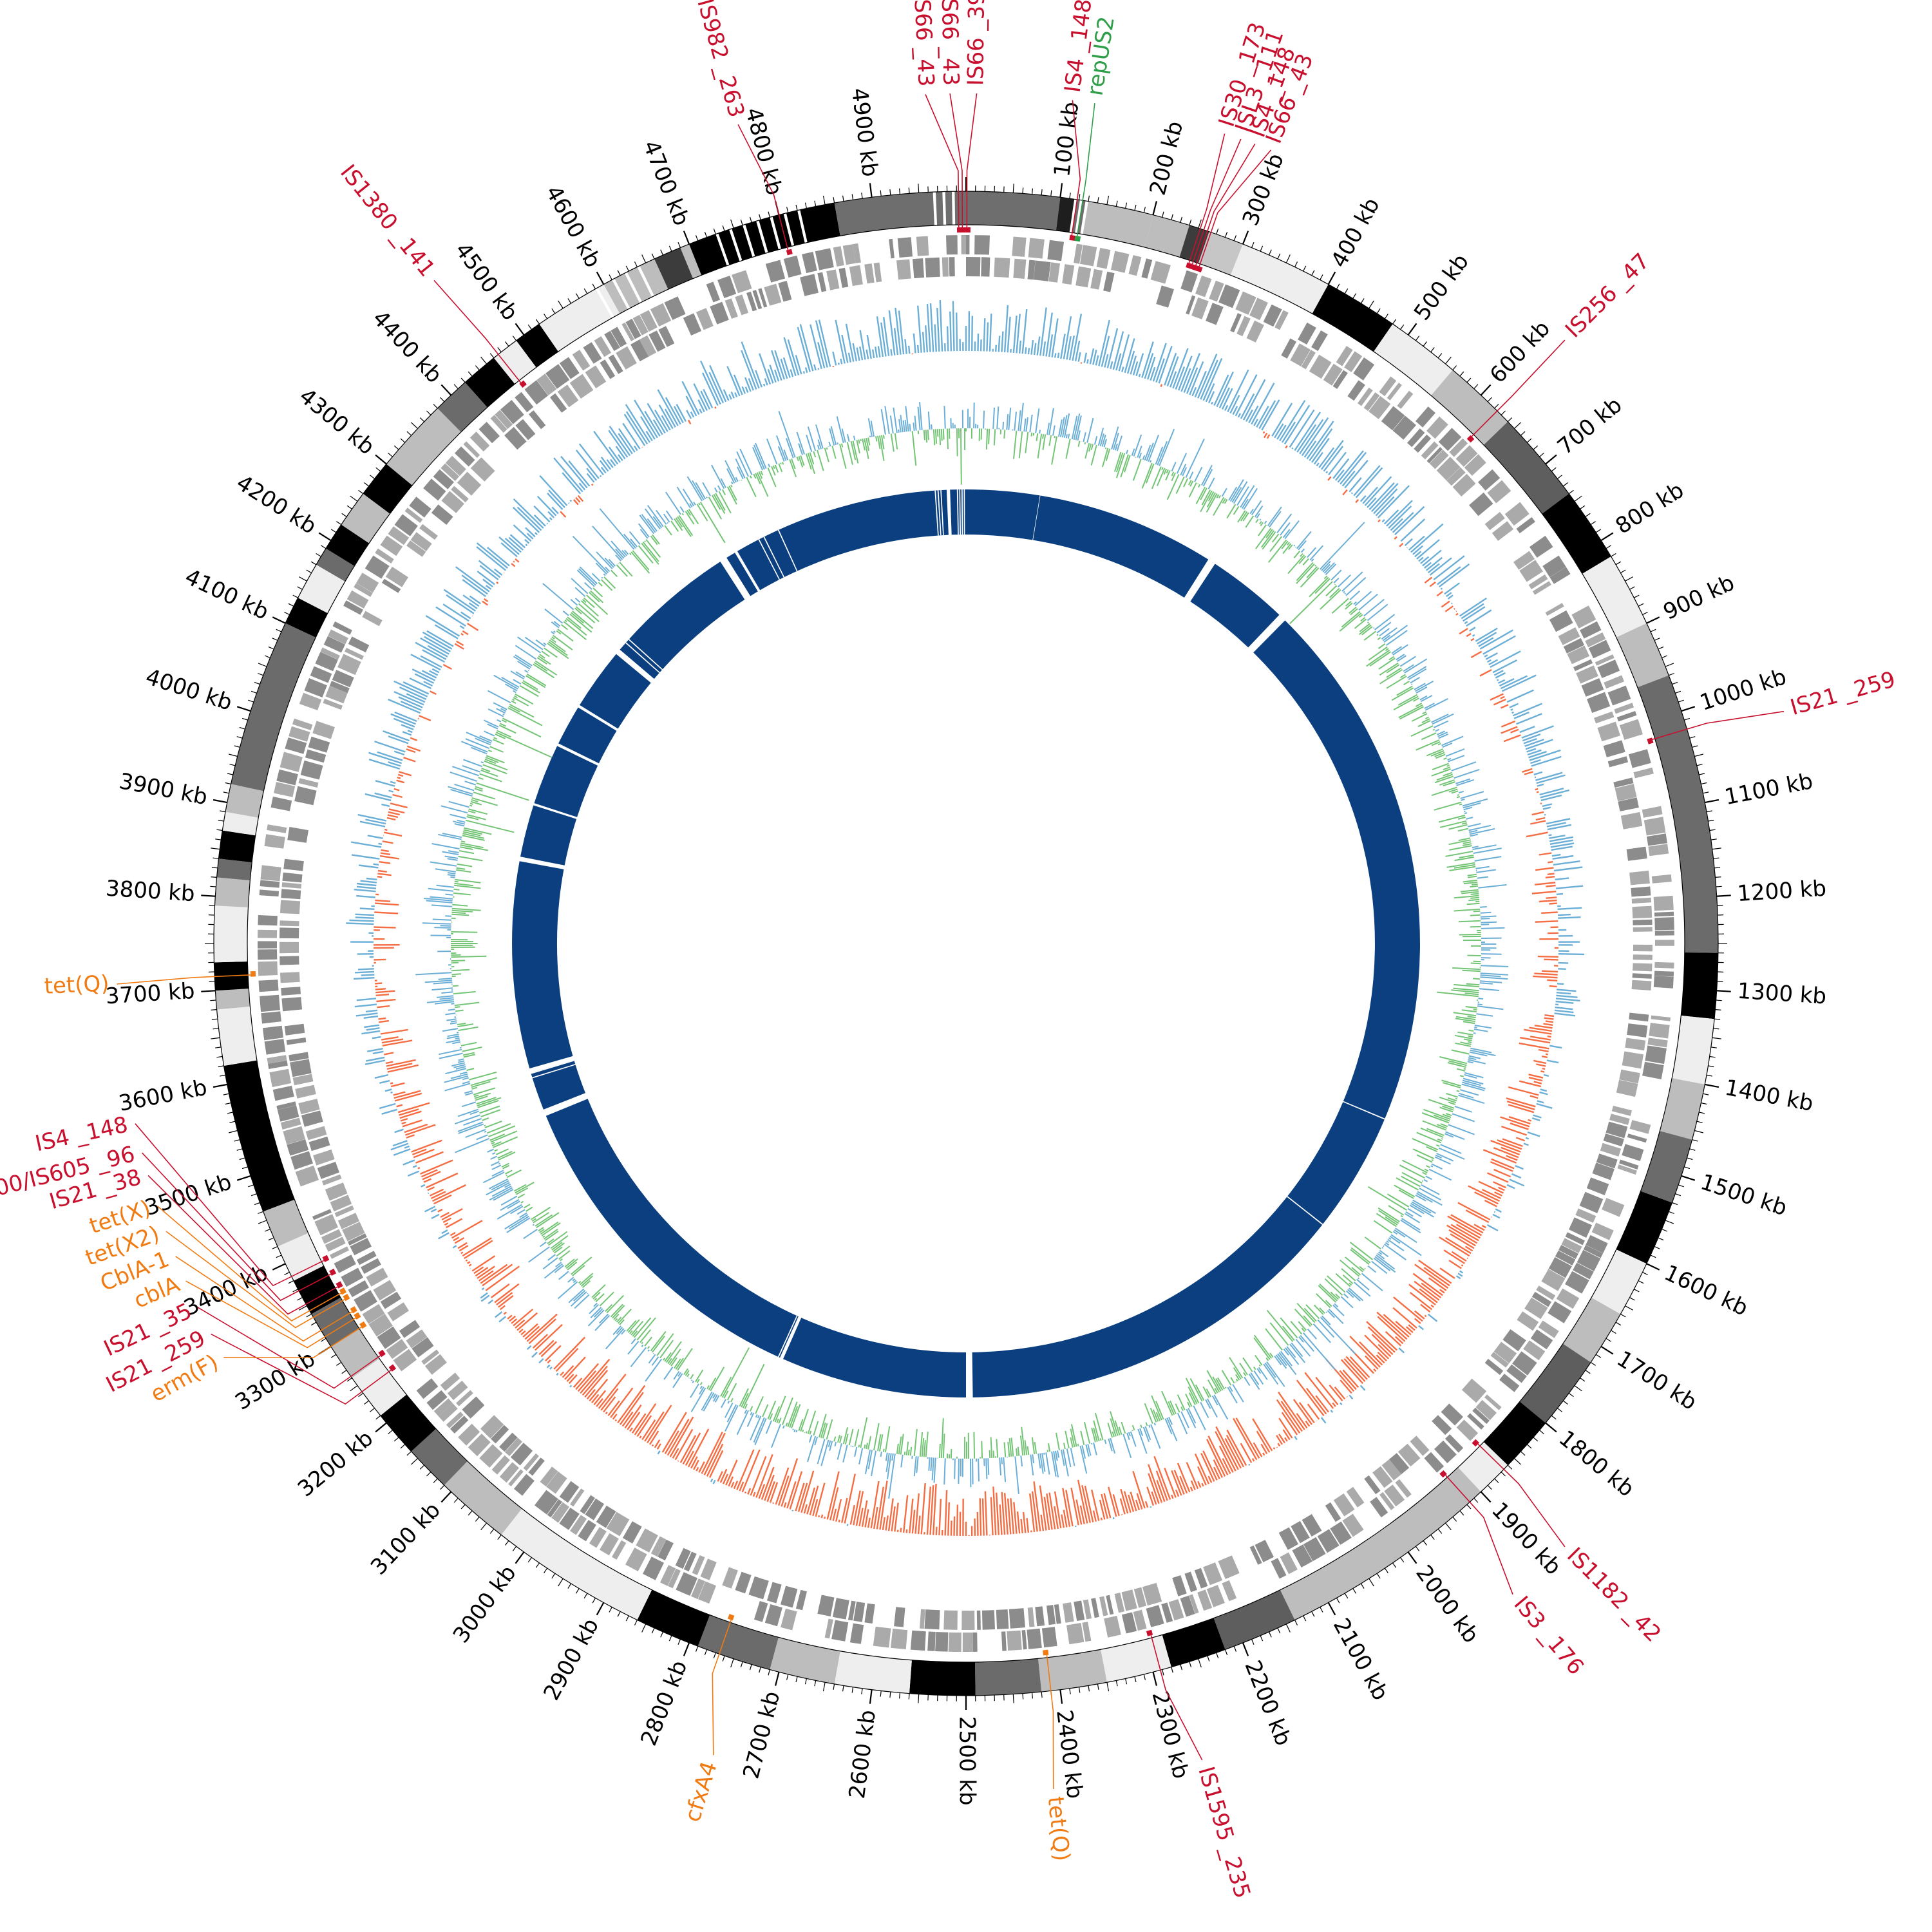 This screenshot has height=1932, width=1932. Describe the element at coordinates (1476, 1443) in the screenshot. I see `feature-mark` at that location.